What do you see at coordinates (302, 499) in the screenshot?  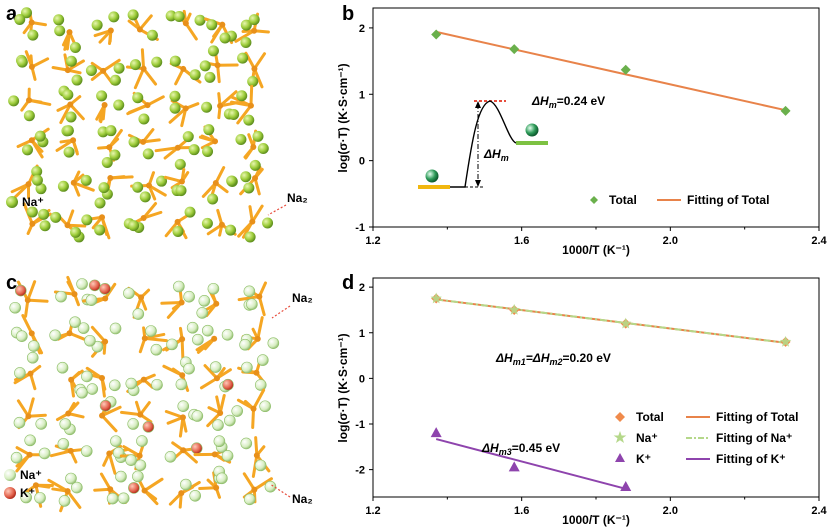 I see `na2-label-c-bottom: Na₂` at bounding box center [302, 499].